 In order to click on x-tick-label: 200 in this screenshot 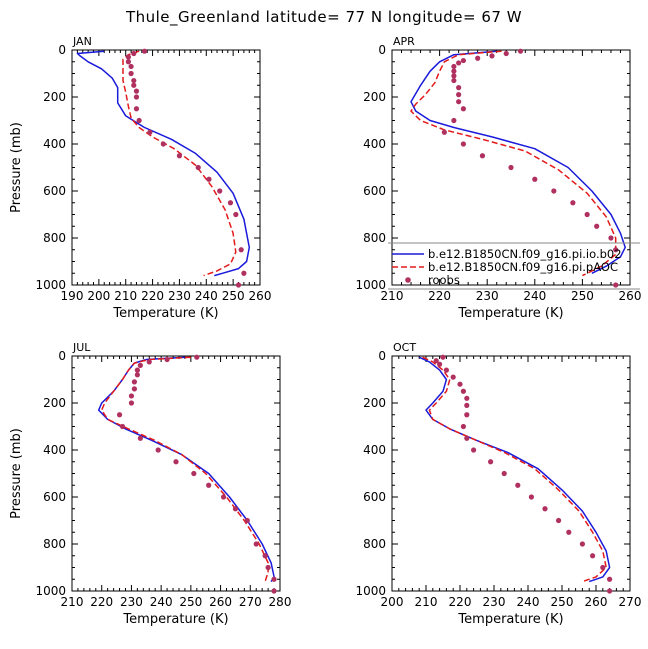, I will do `click(392, 602)`.